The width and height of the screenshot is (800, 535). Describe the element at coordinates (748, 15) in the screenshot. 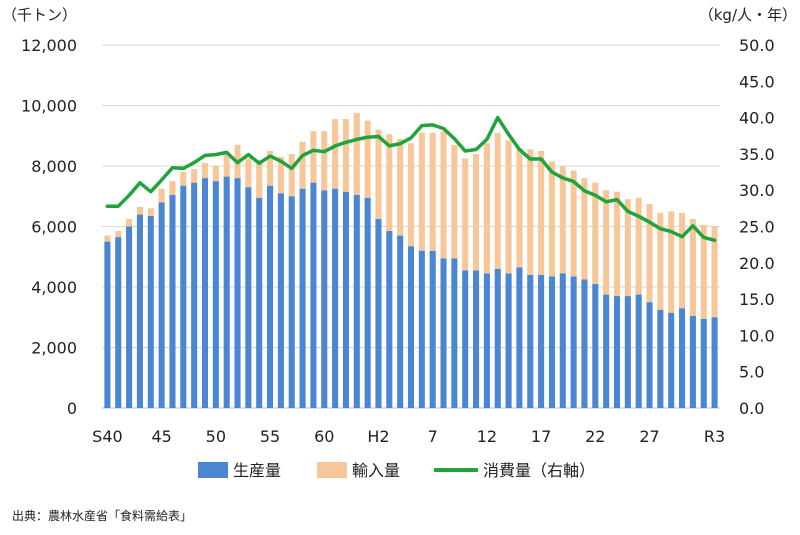

I see `right-axis-unit: （kg/人・年）` at that location.